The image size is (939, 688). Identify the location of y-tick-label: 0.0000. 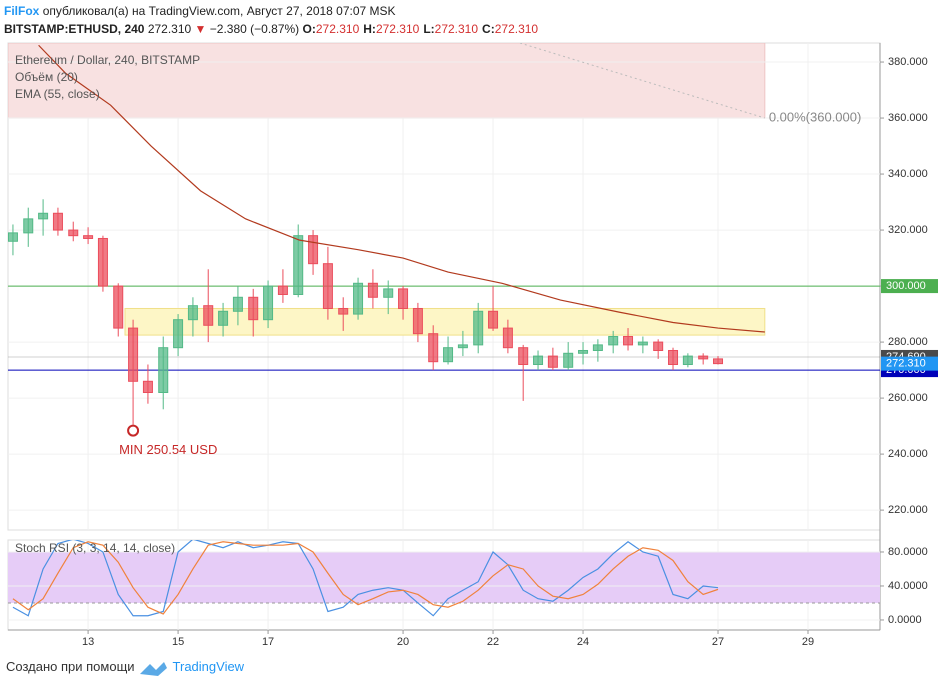
(905, 620).